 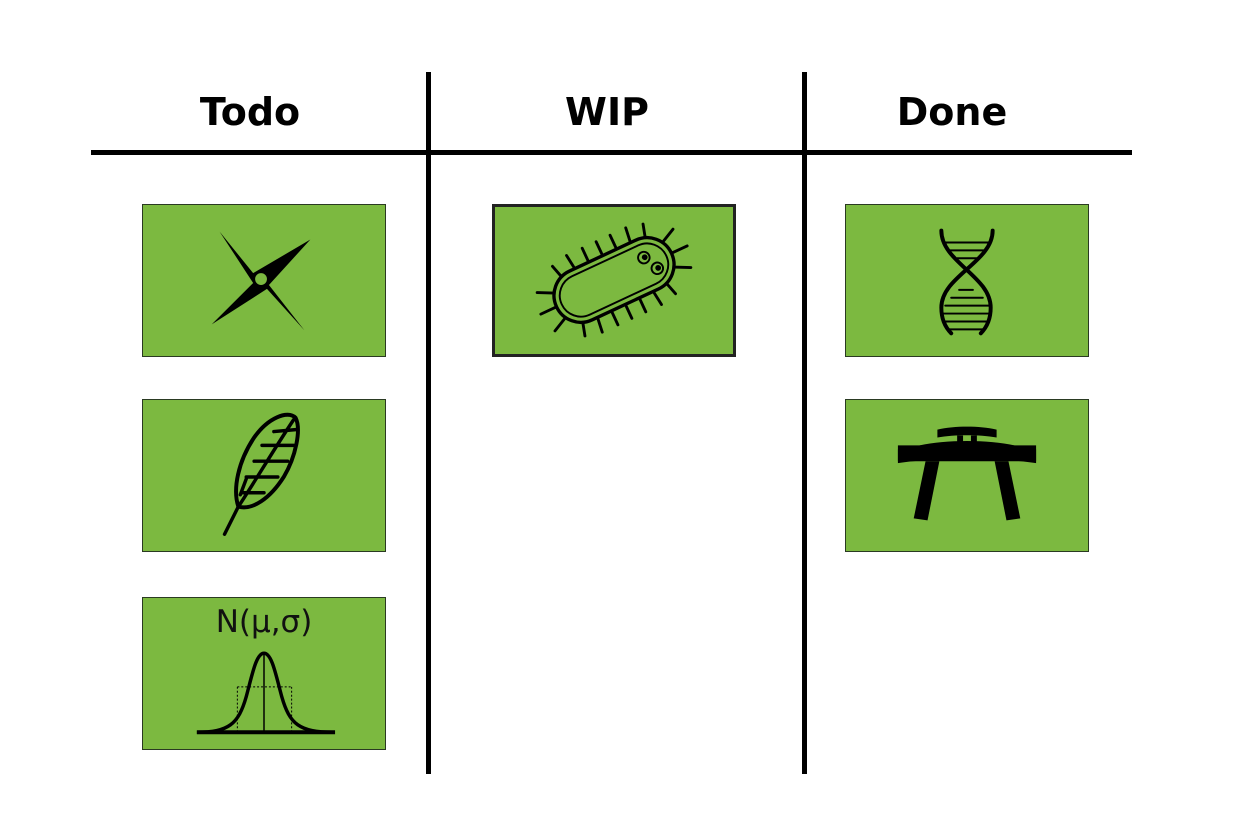 I want to click on dna-icon, so click(x=967, y=282).